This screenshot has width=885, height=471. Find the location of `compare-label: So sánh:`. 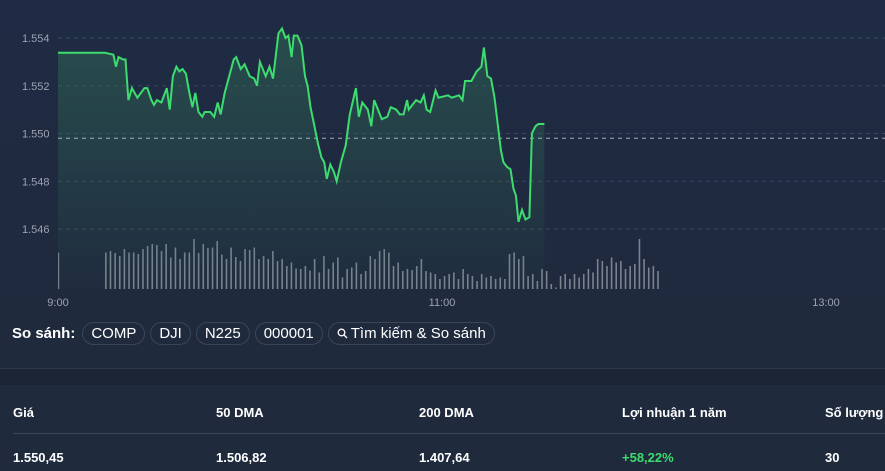

compare-label: So sánh: is located at coordinates (44, 333).